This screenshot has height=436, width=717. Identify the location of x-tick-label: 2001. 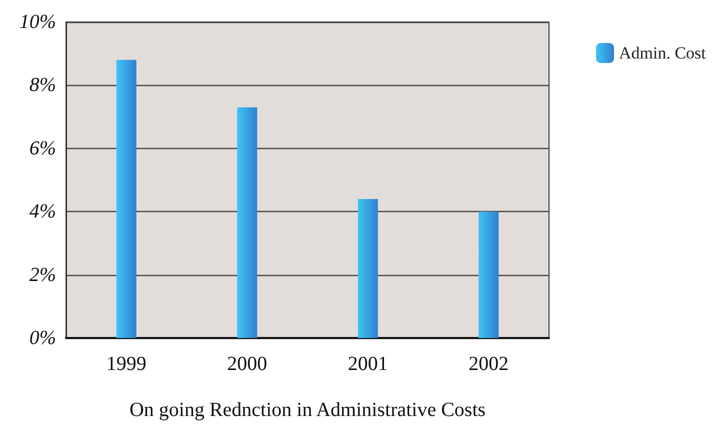
(368, 364).